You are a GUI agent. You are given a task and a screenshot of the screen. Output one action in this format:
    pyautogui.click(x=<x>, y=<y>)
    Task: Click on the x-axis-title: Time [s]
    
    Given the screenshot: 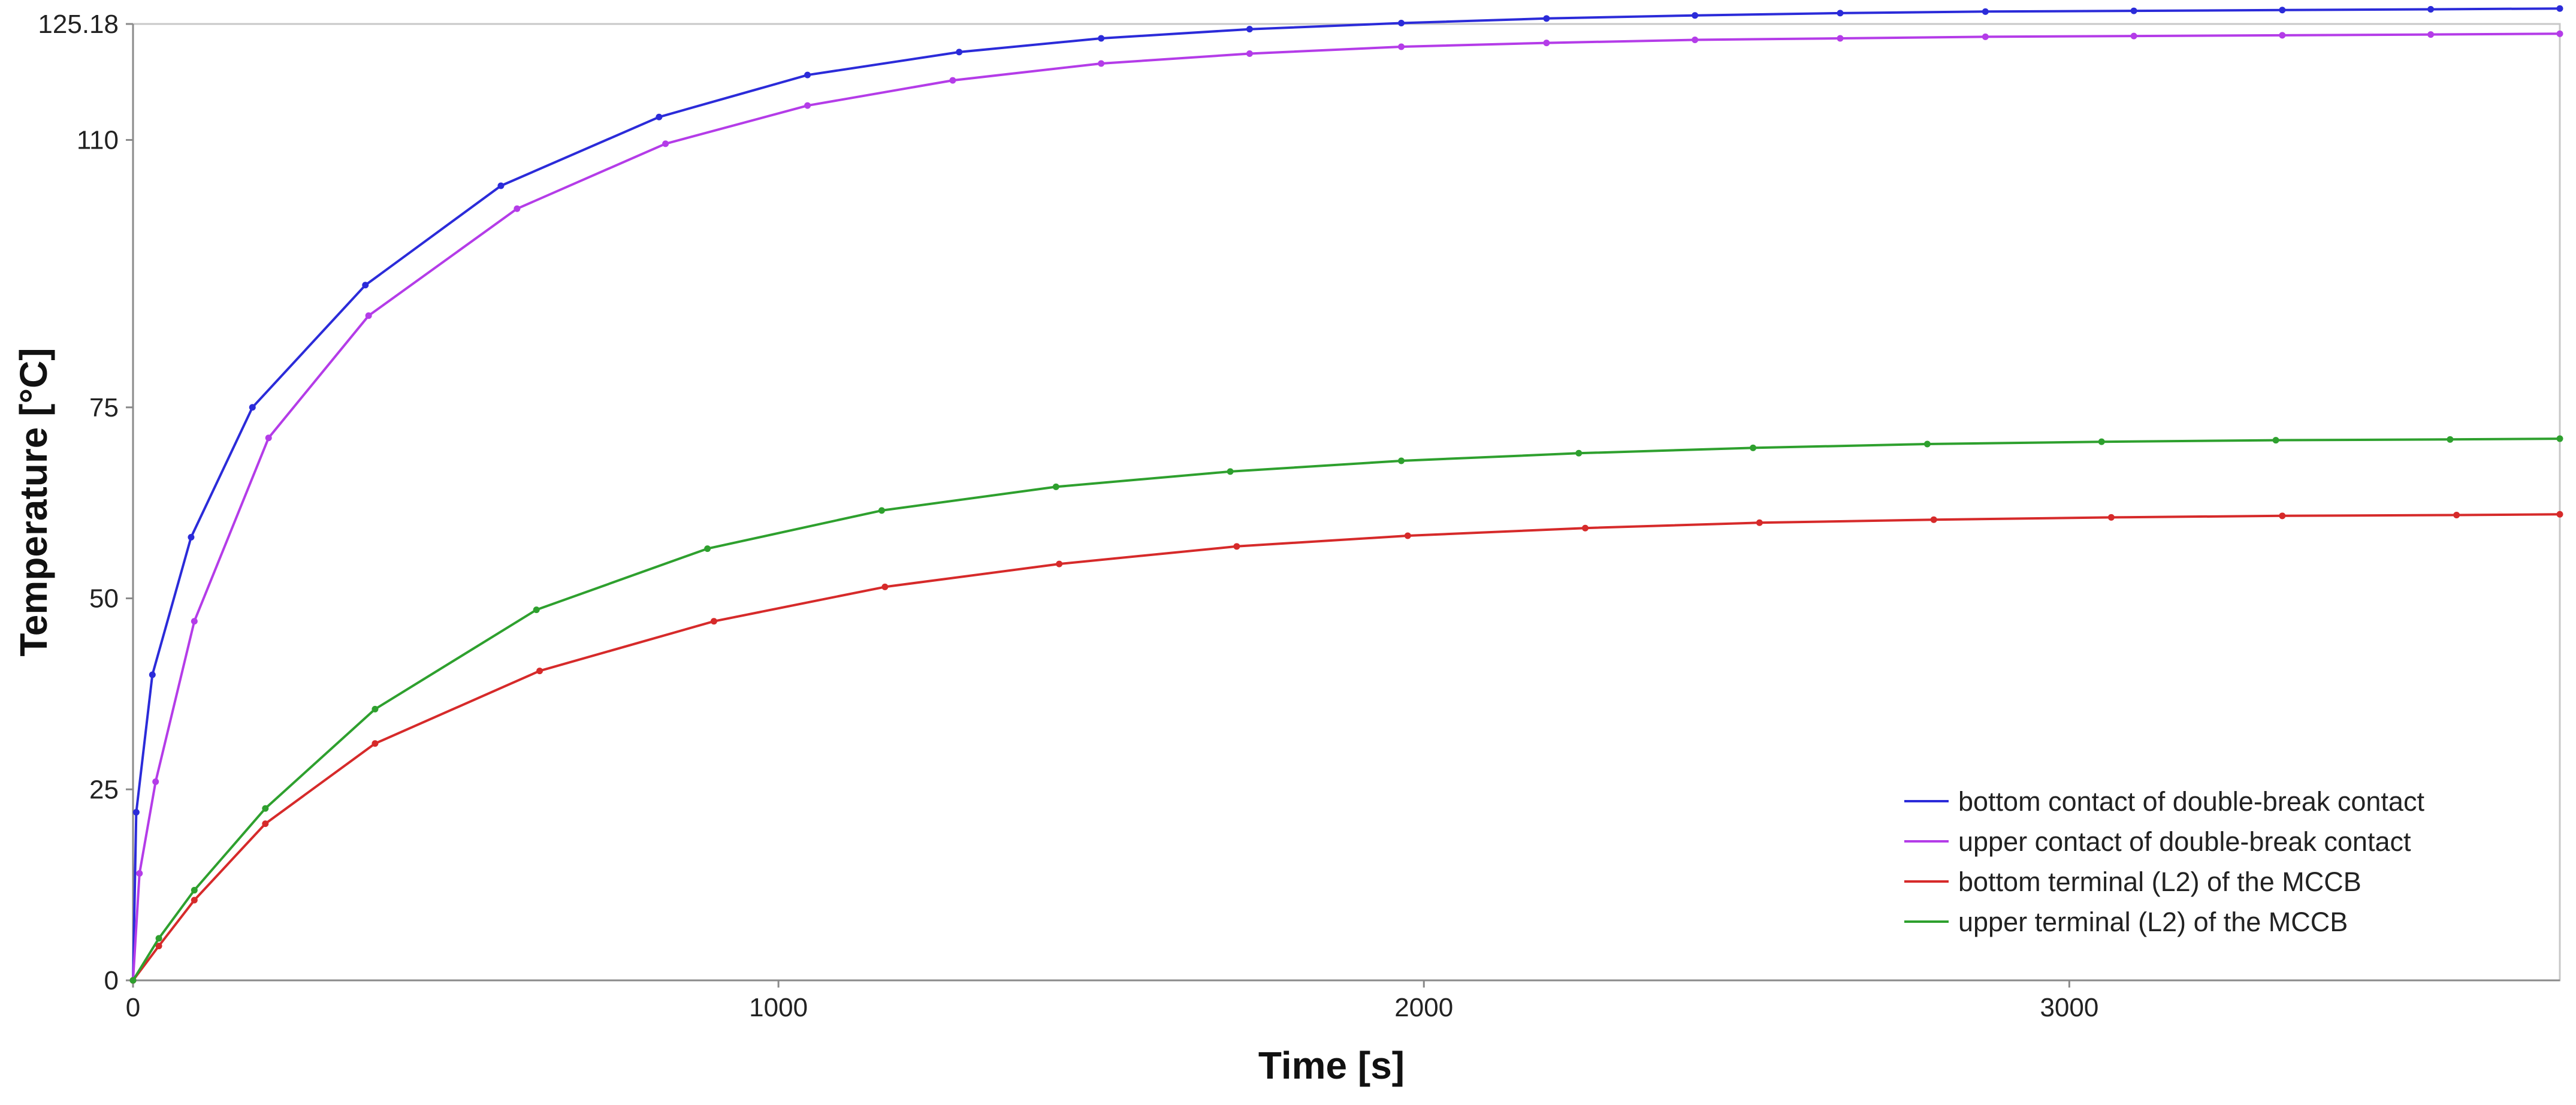 What is the action you would take?
    pyautogui.click(x=1332, y=1065)
    